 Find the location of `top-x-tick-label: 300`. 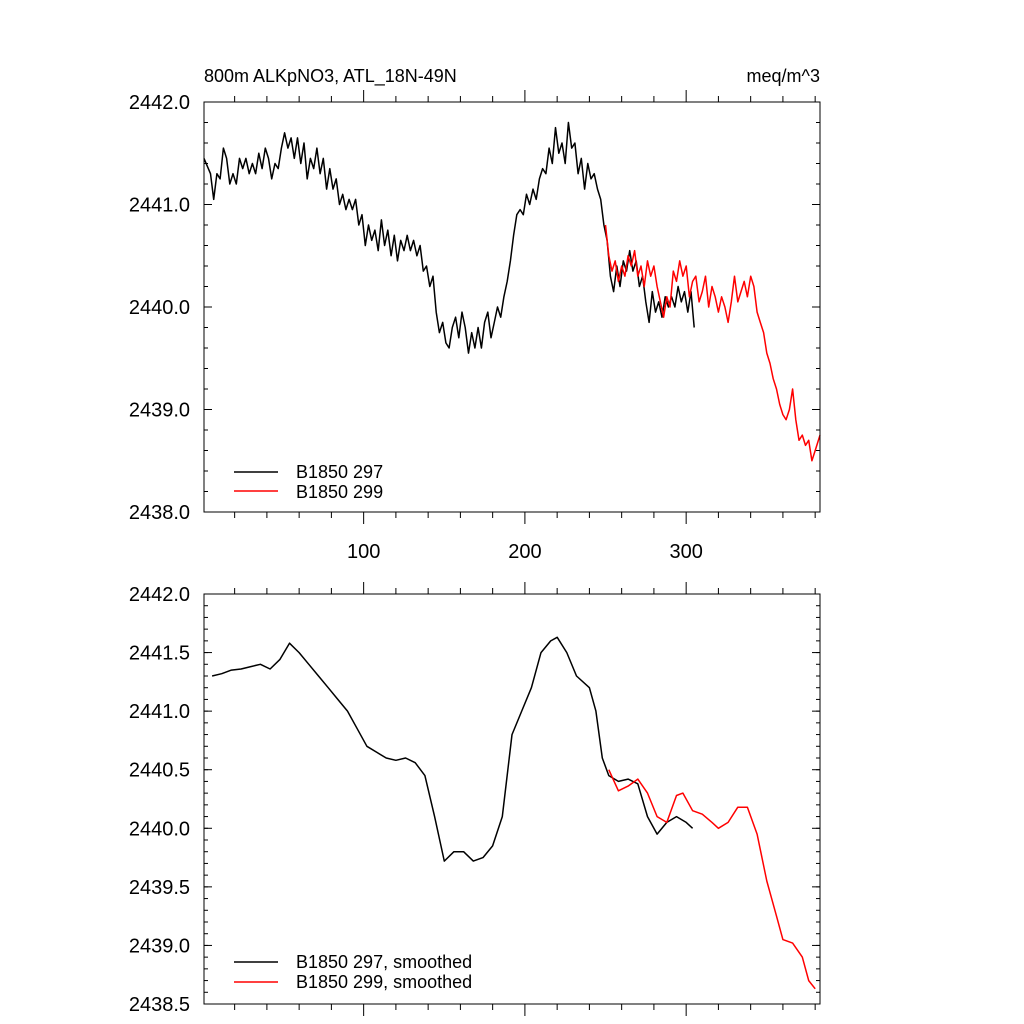

top-x-tick-label: 300 is located at coordinates (685, 552).